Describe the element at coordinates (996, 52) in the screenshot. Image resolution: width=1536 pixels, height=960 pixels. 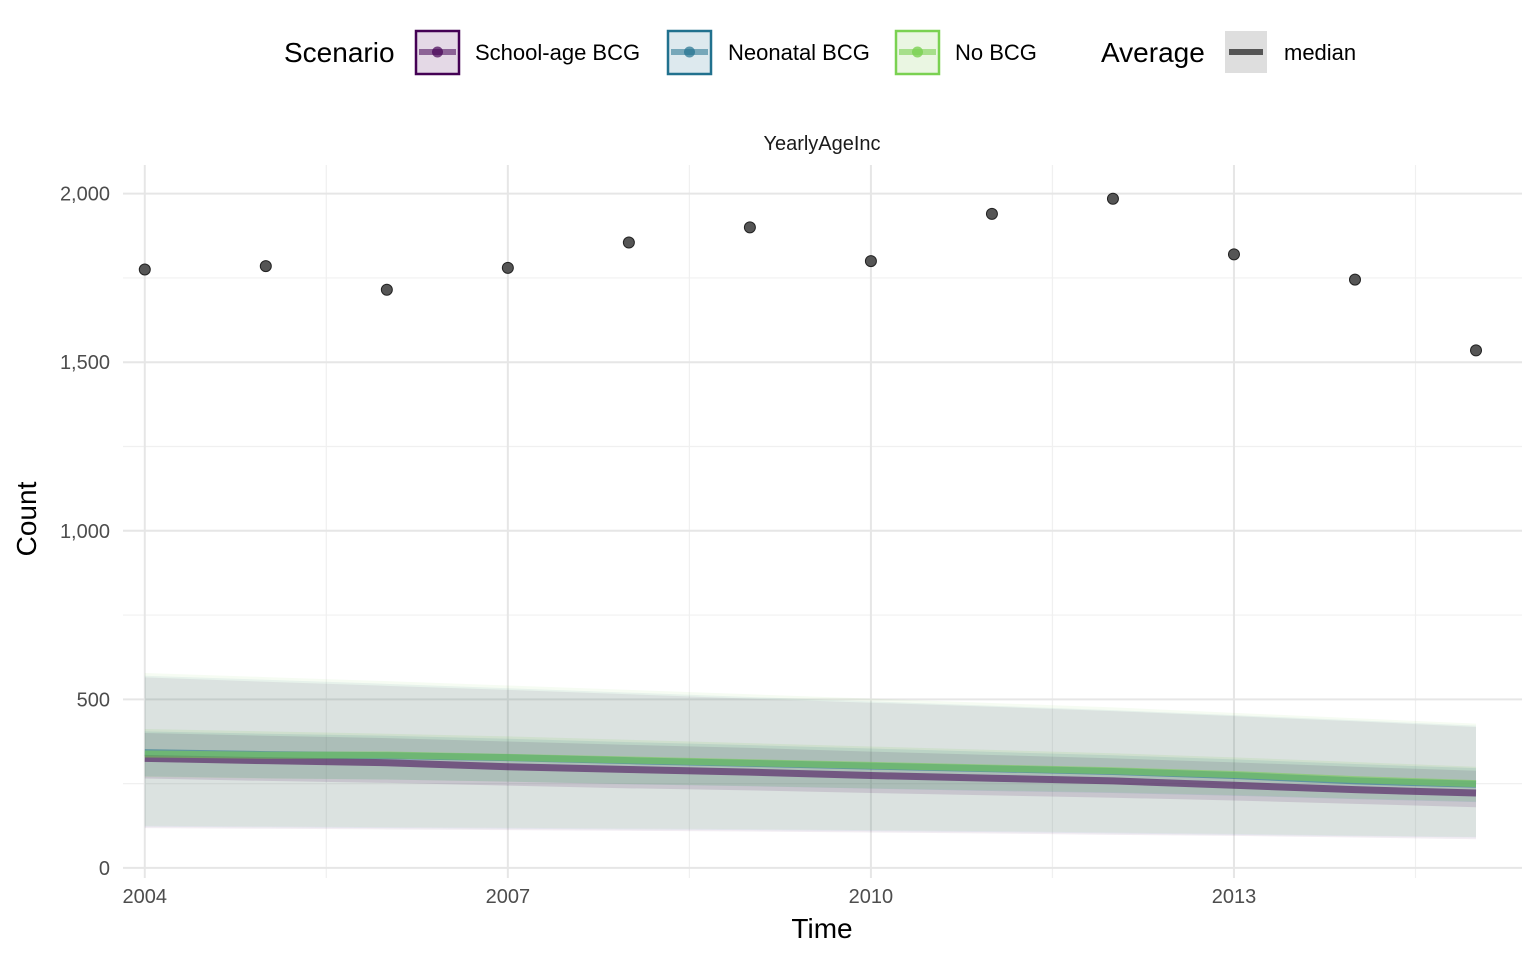
I see `legend-label-no-bcg: No BCG` at that location.